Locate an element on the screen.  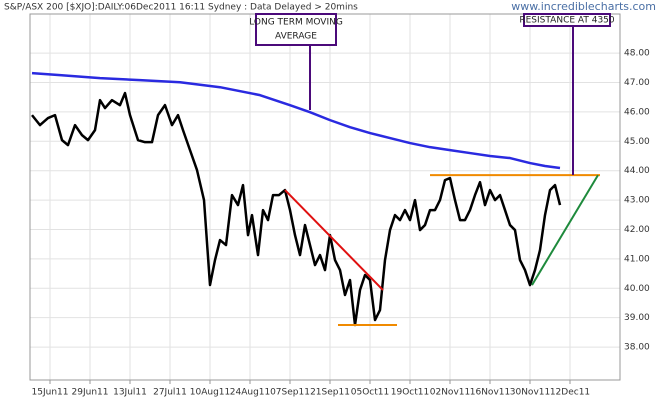
y-tick-label: 47.00 is located at coordinates (637, 83).